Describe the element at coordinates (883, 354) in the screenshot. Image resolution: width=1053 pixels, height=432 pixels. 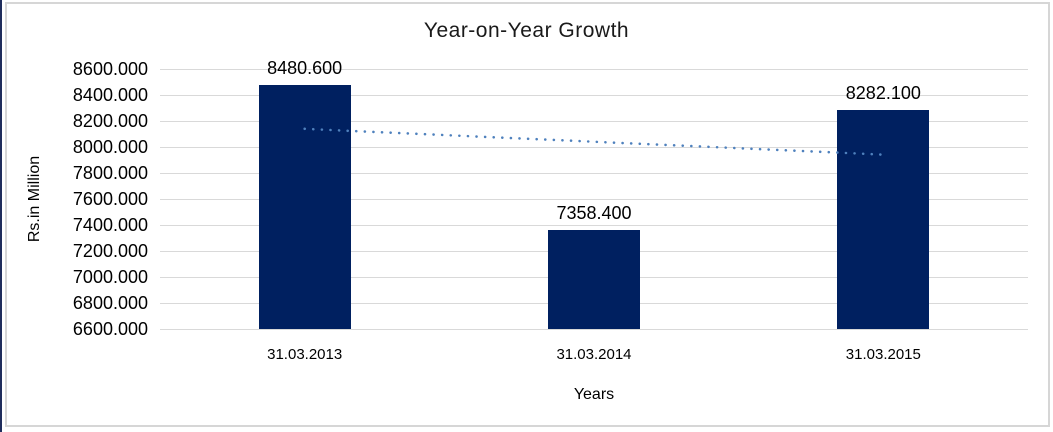
I see `x-tick-label: 31.03.2015` at that location.